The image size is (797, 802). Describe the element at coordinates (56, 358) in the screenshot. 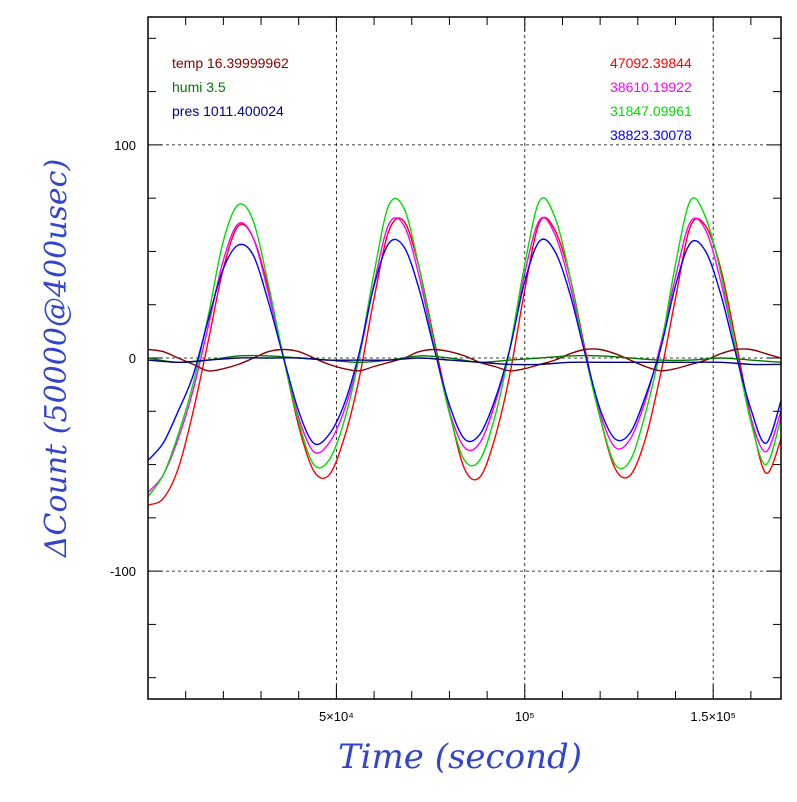

I see `y-axis-title: ΔCount (50000@400usec)` at that location.